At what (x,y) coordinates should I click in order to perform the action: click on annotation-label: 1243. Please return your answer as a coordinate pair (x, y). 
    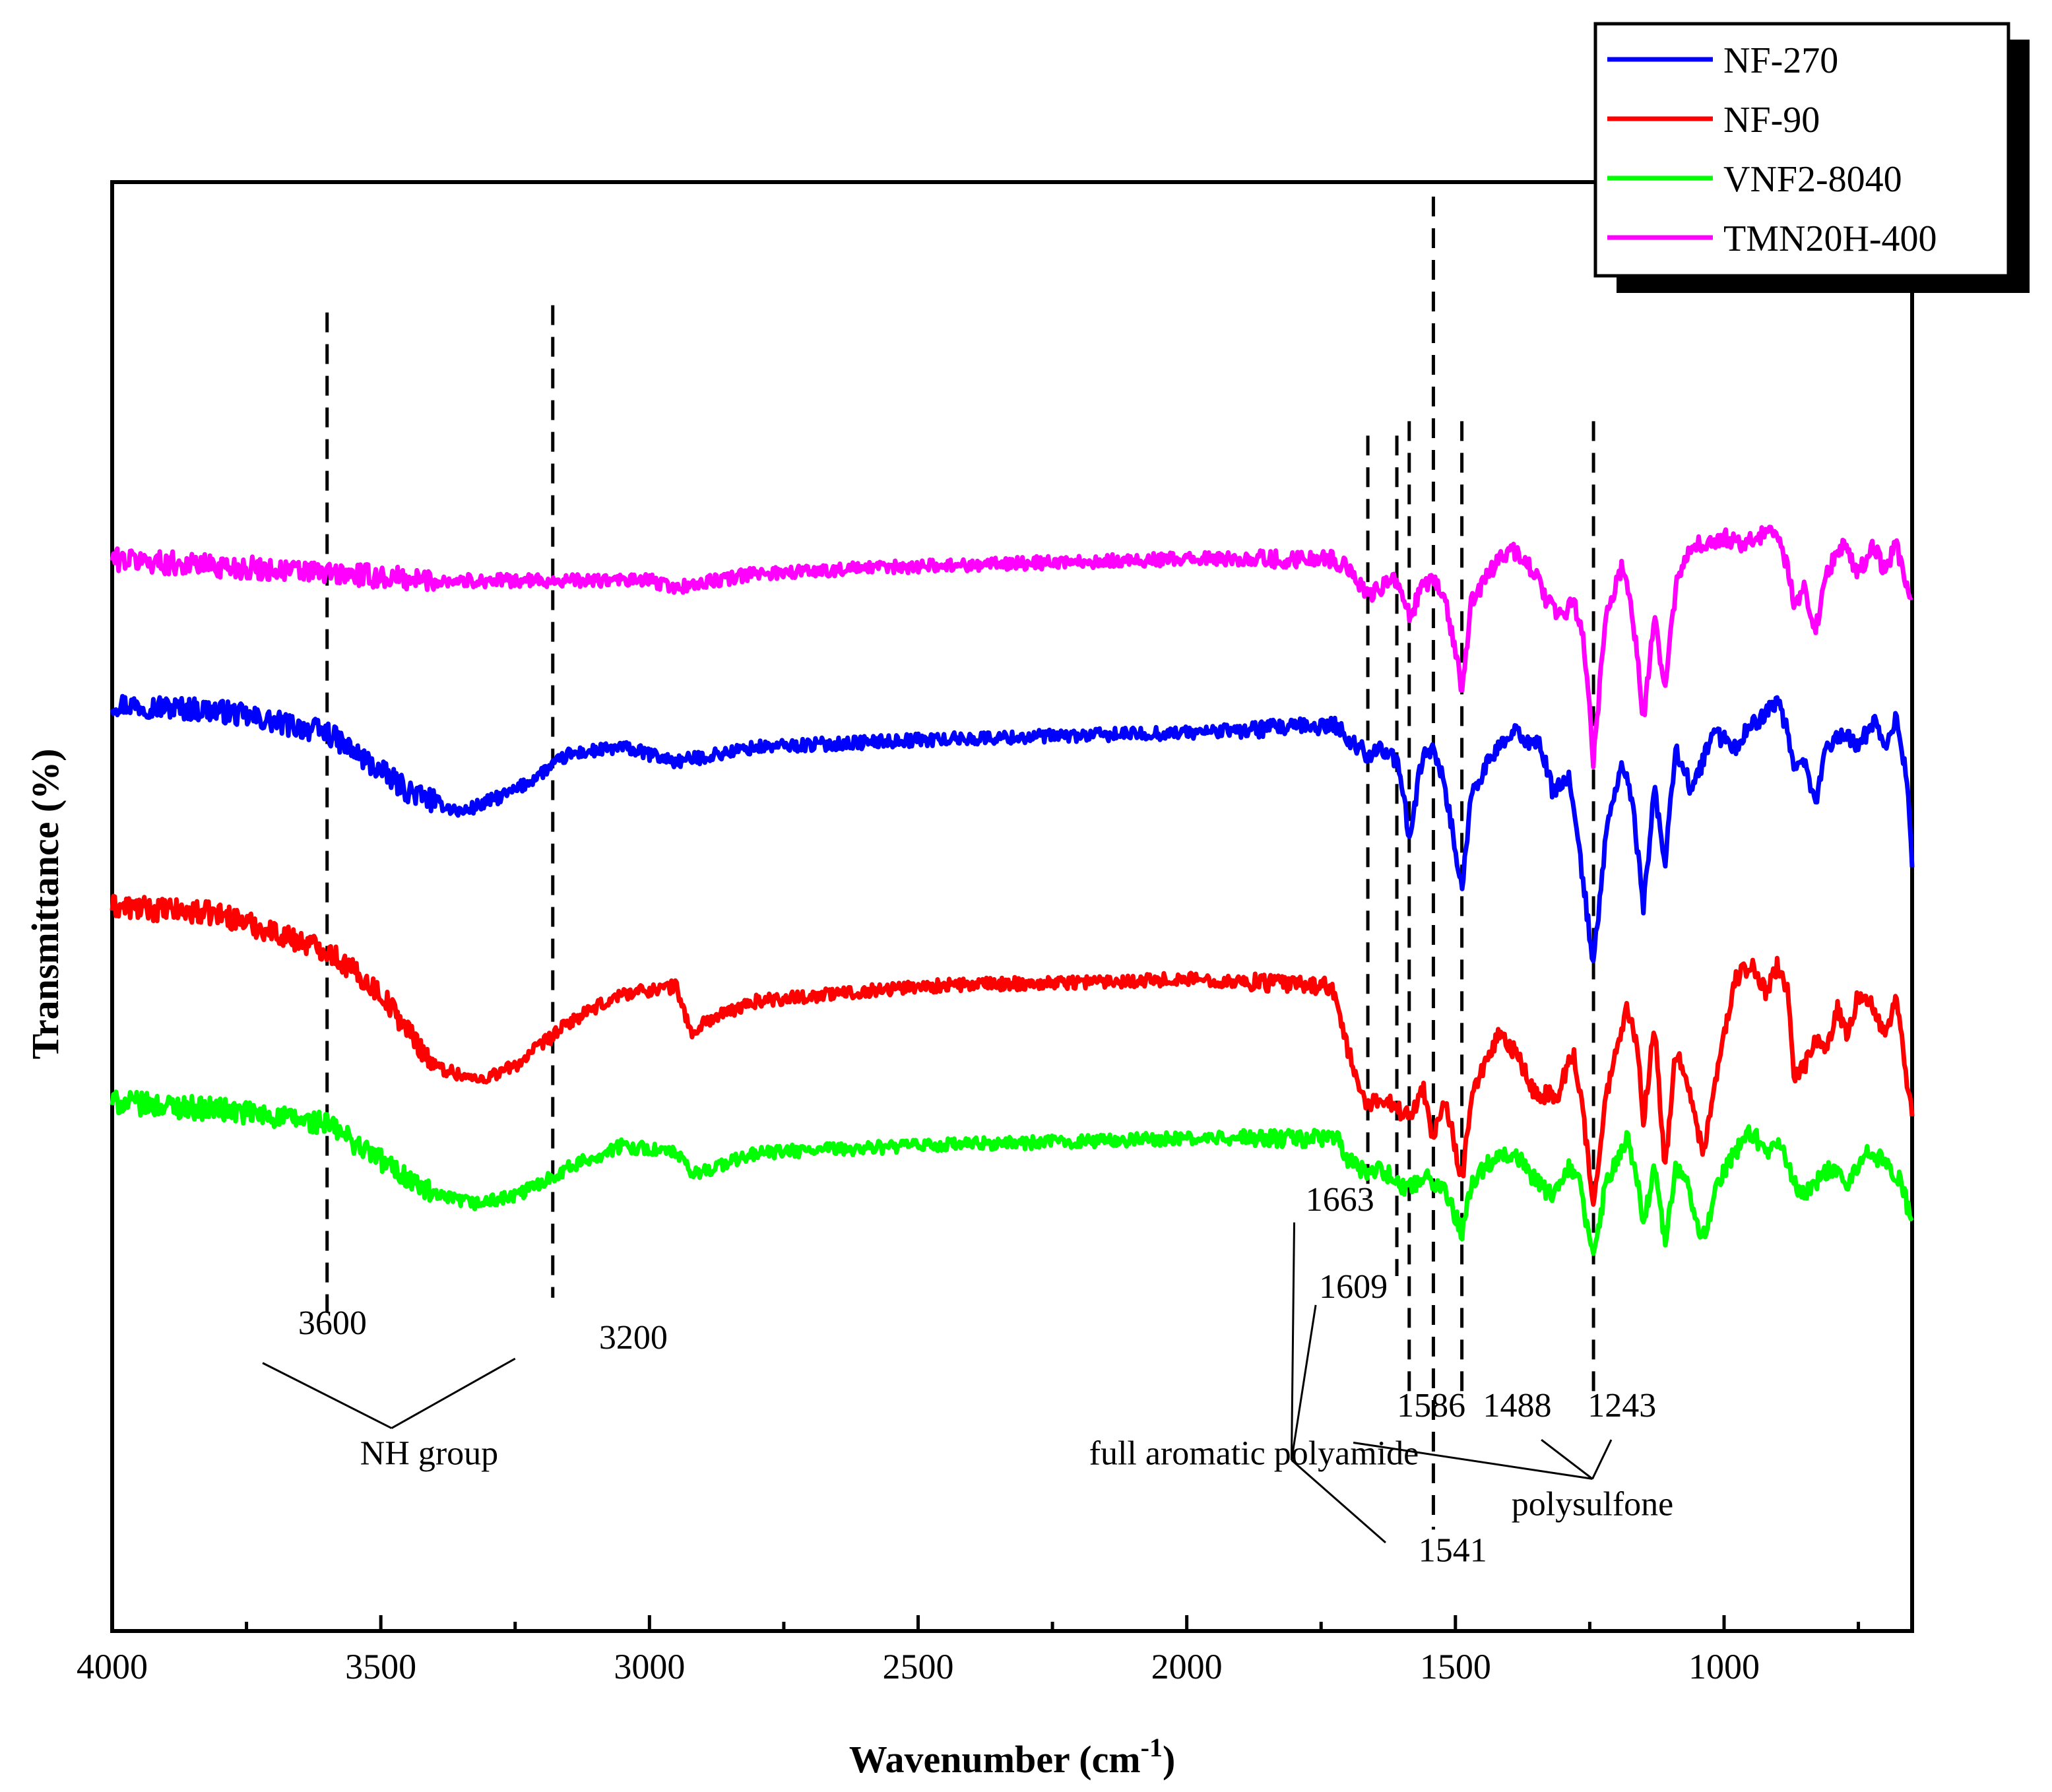
    Looking at the image, I should click on (1621, 1405).